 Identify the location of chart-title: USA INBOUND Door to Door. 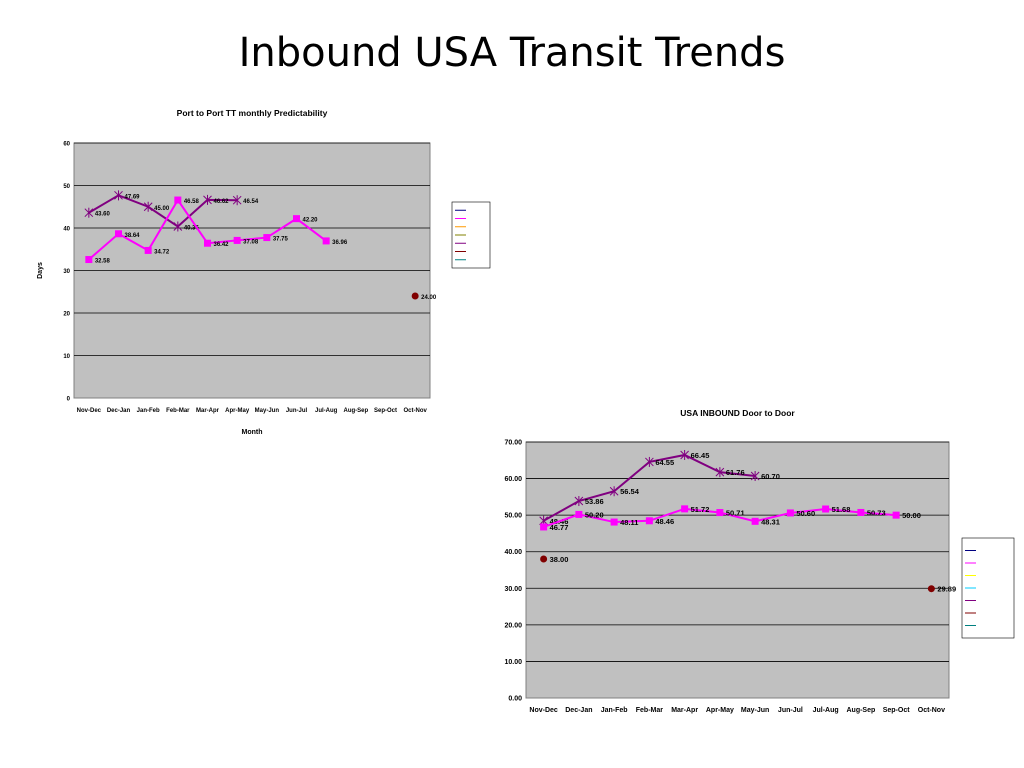
(737, 413).